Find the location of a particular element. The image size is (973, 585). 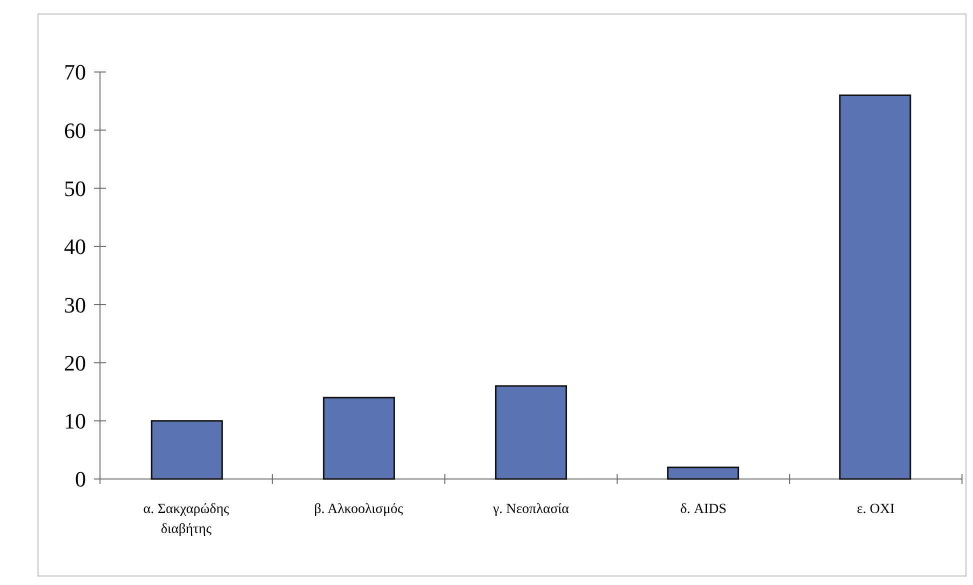

y-tick-label: 0 is located at coordinates (80, 479).